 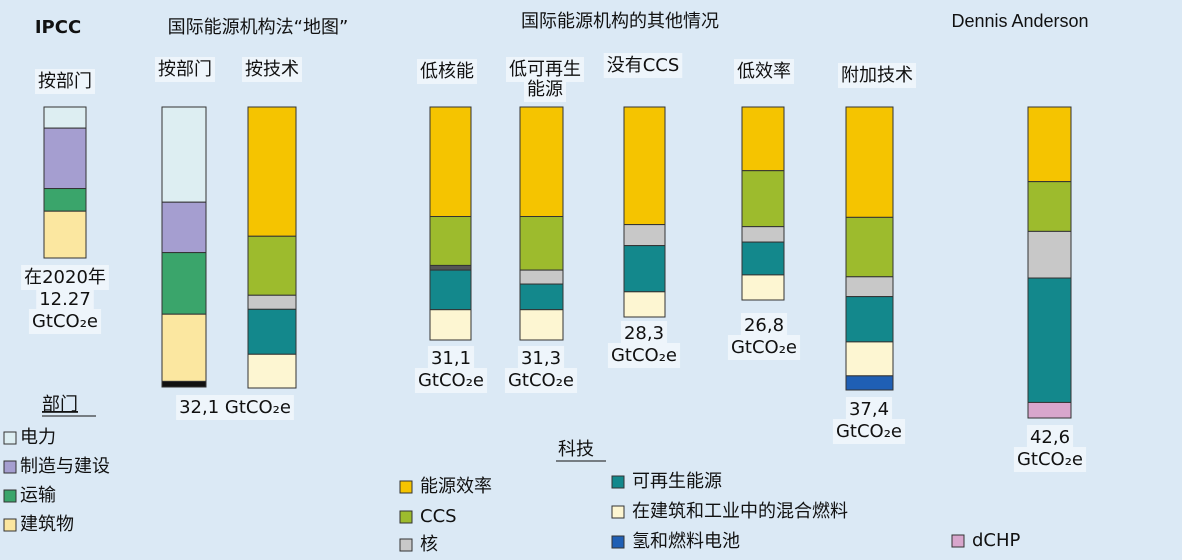 I want to click on total-label: 37,4, so click(x=869, y=409).